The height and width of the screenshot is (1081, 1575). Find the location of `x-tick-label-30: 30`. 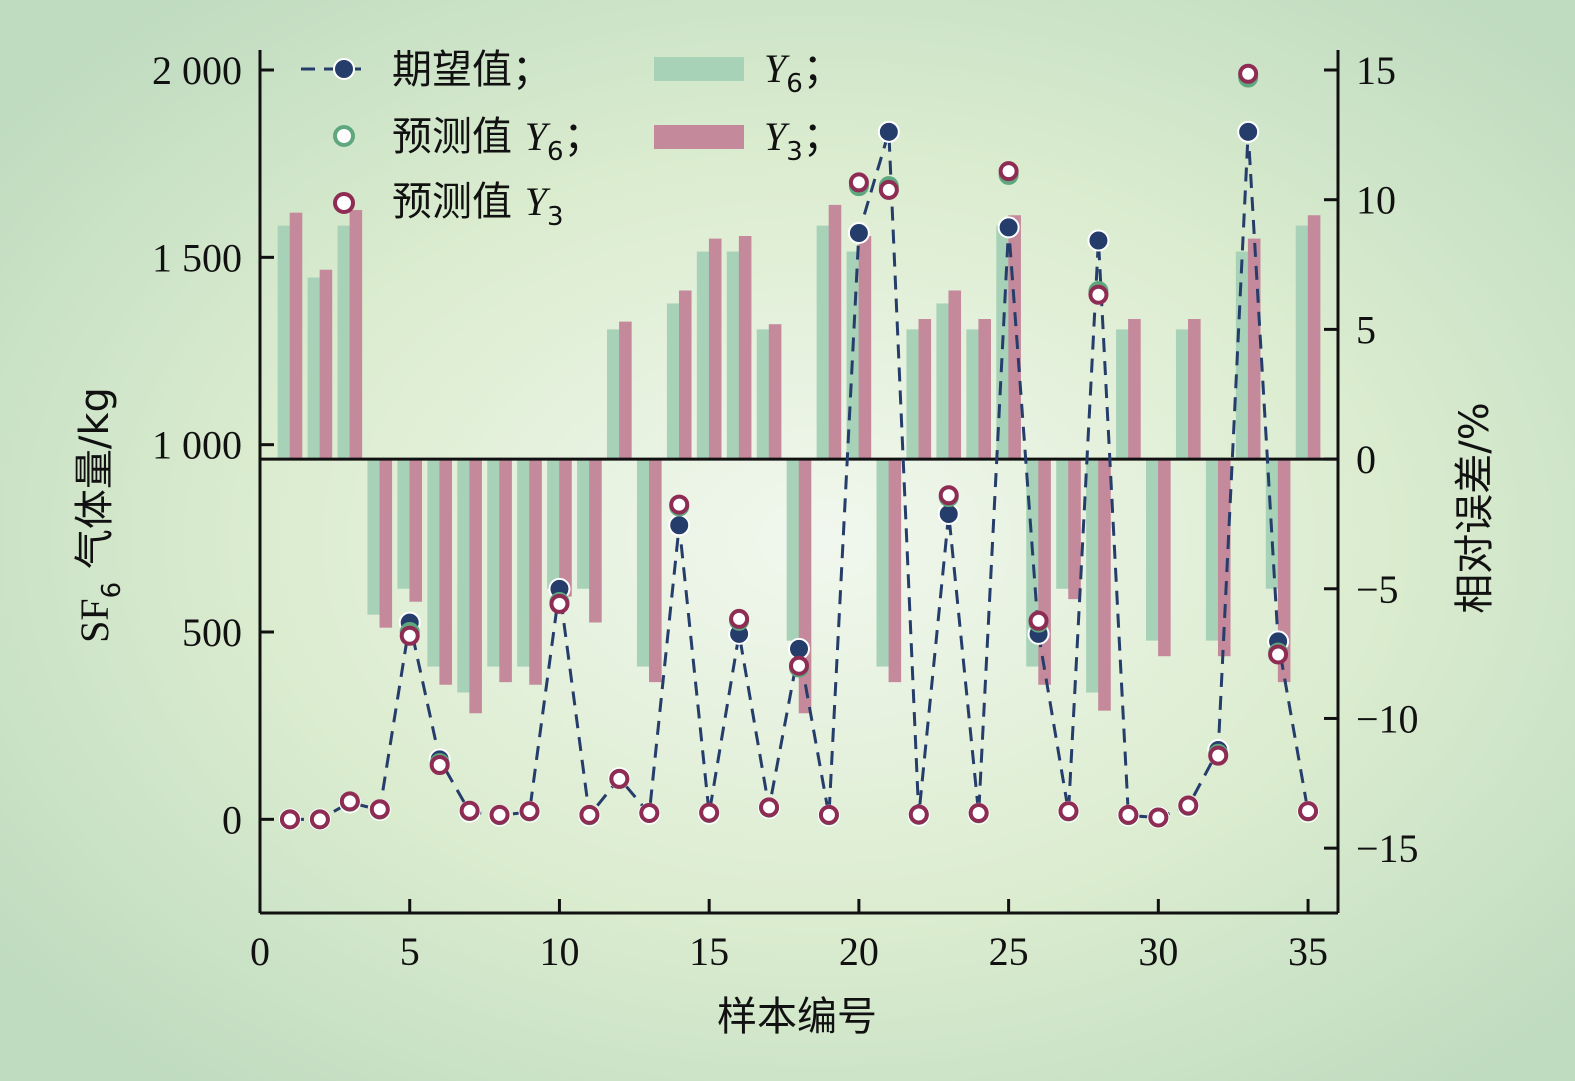

x-tick-label-30: 30 is located at coordinates (1158, 951).